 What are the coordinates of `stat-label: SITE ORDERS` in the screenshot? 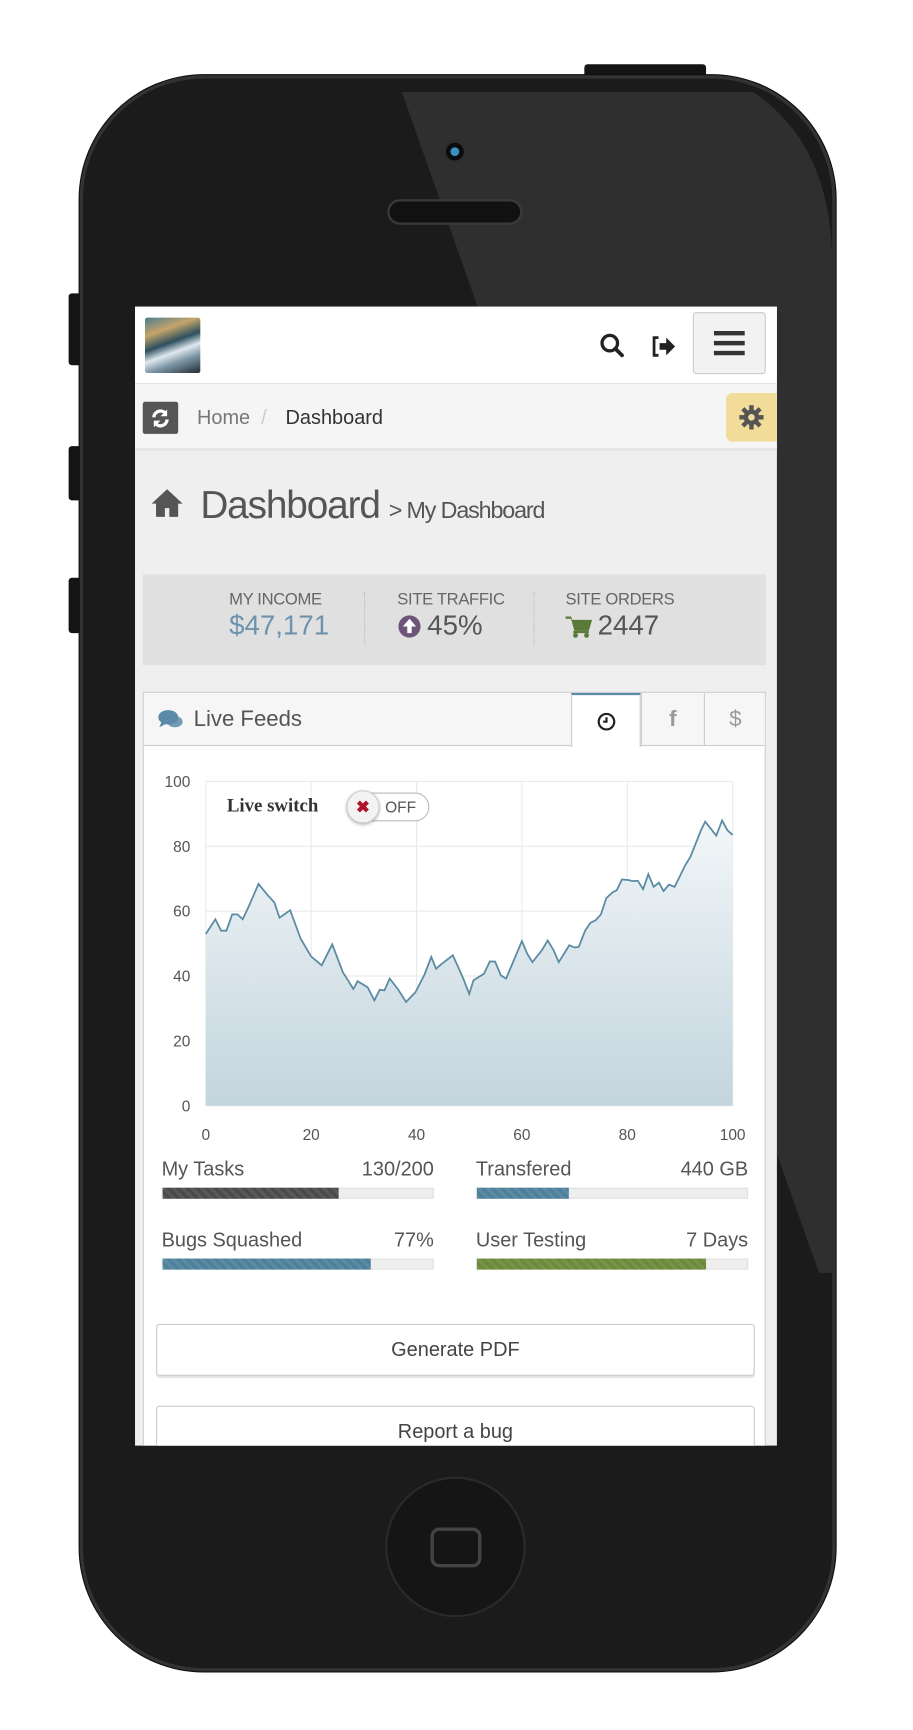 It's located at (620, 599).